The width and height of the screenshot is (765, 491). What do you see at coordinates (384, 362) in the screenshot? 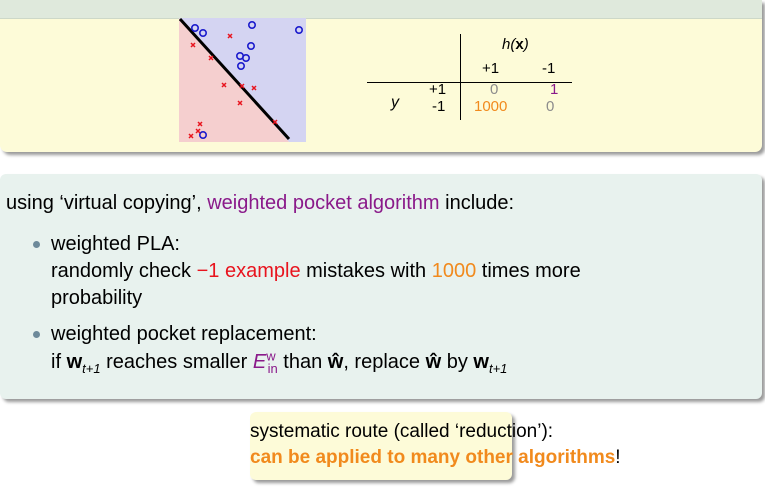
I see `text: , replace` at bounding box center [384, 362].